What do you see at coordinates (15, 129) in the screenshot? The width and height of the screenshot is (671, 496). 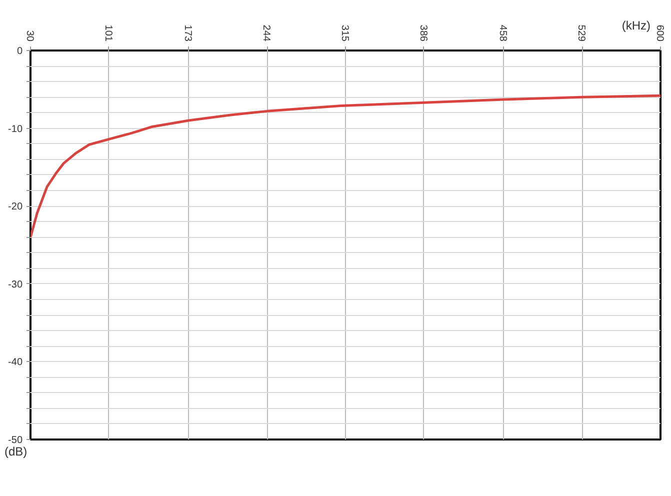 I see `y-tick-label: -10` at bounding box center [15, 129].